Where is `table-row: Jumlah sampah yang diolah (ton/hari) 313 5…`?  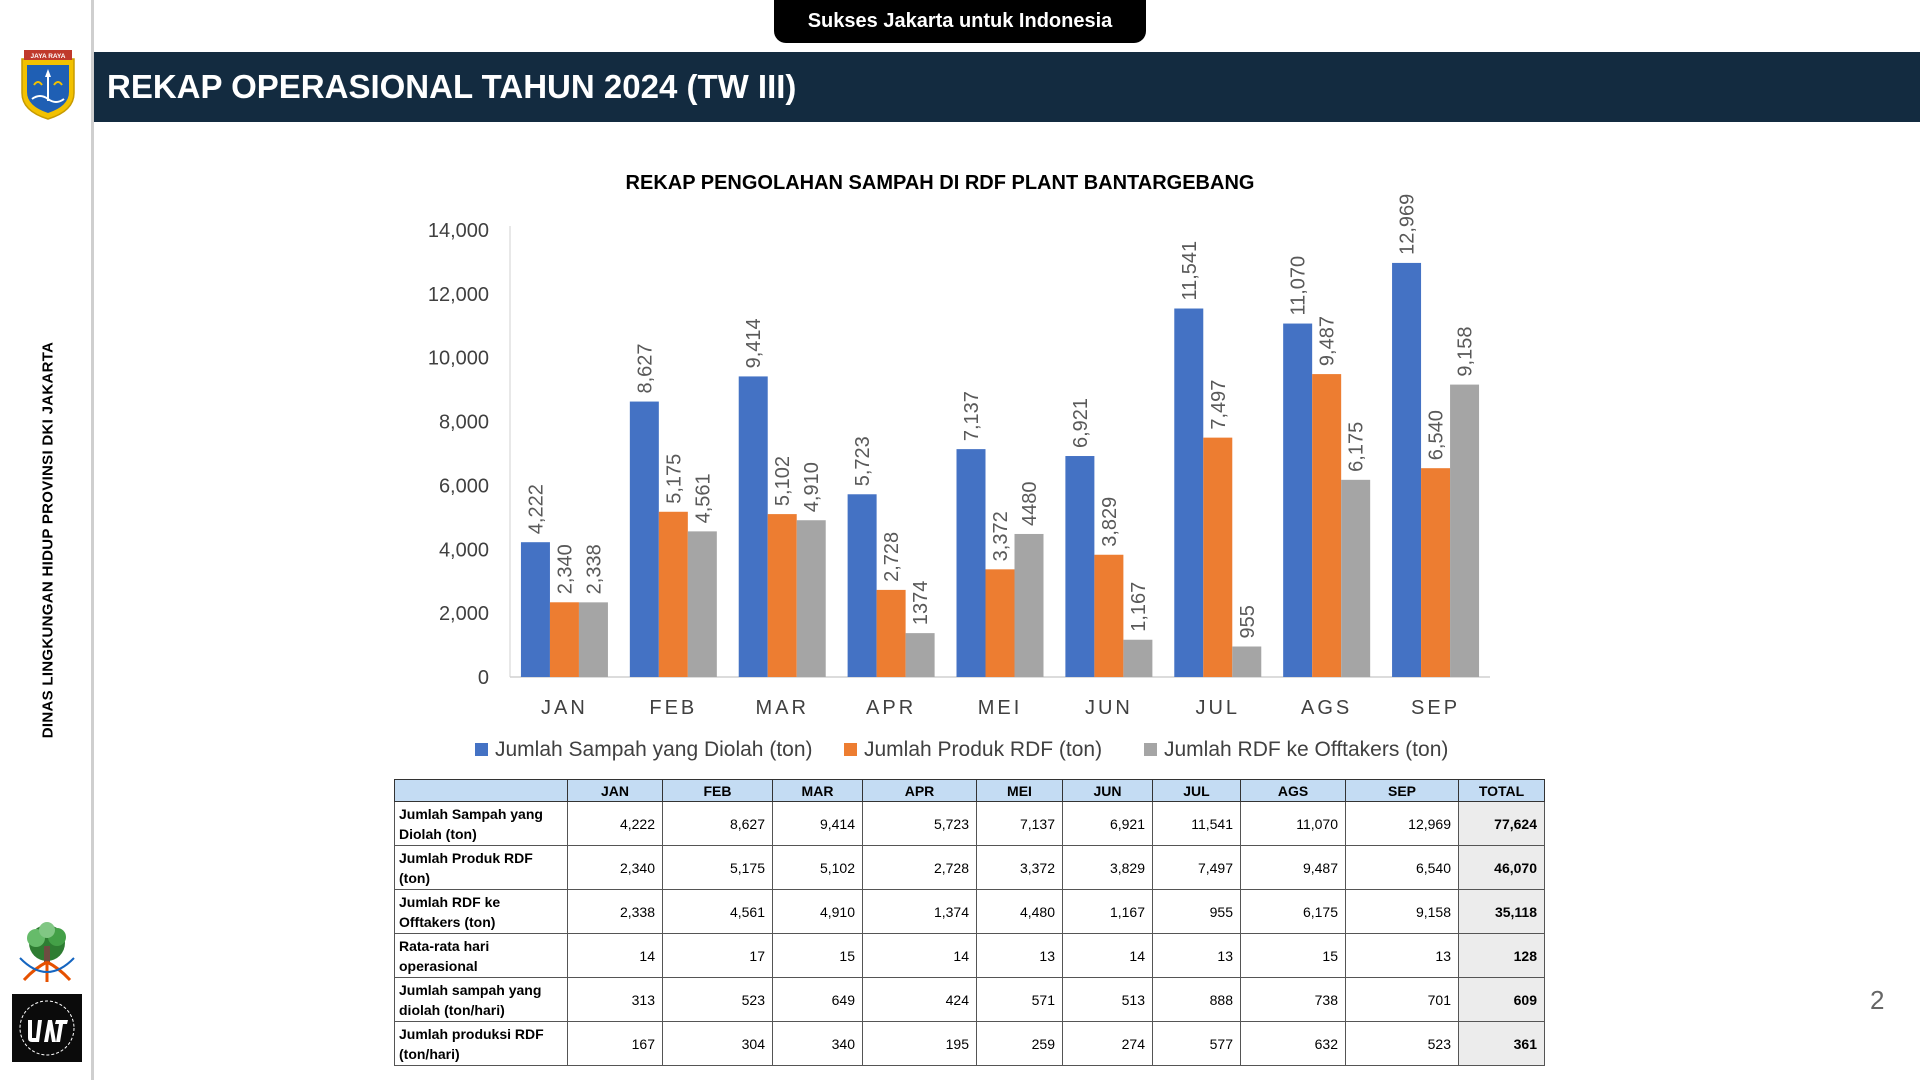
table-row: Jumlah sampah yang diolah (ton/hari) 313 5… is located at coordinates (969, 999).